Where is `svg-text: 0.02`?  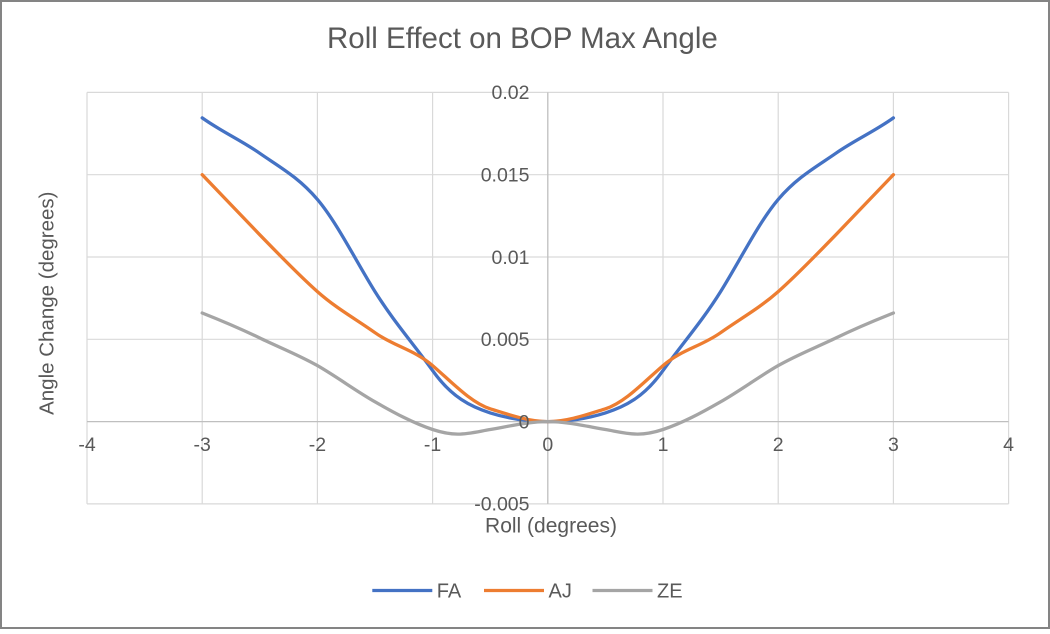
svg-text: 0.02 is located at coordinates (511, 93).